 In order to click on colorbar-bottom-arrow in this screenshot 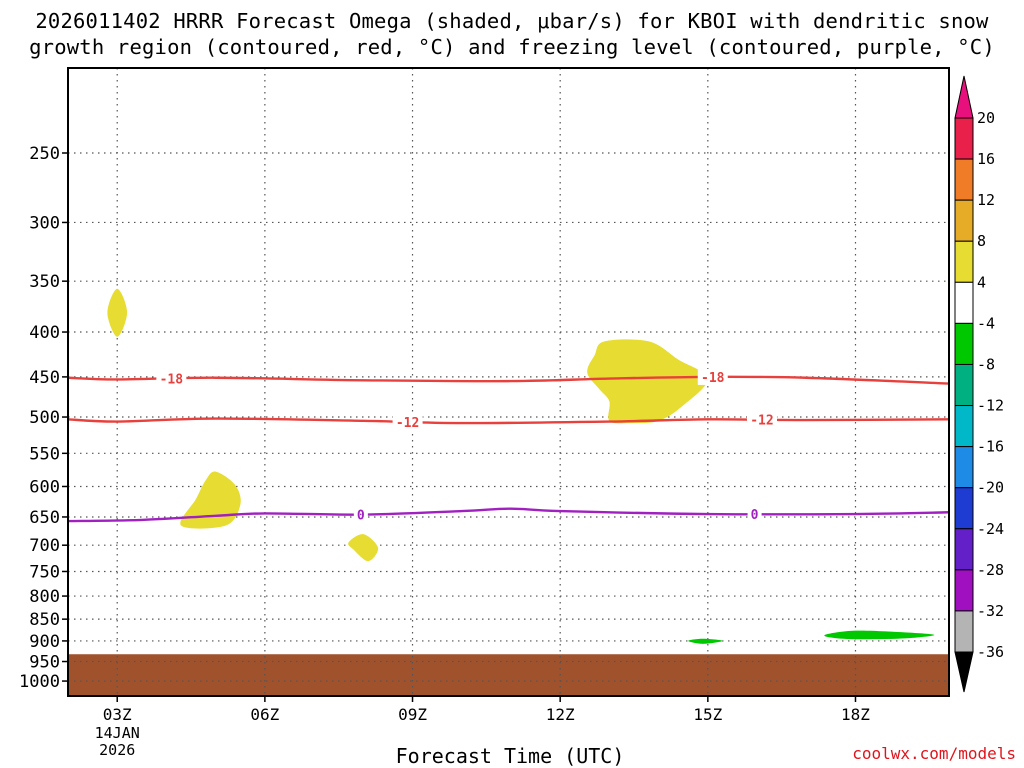, I will do `click(964, 672)`.